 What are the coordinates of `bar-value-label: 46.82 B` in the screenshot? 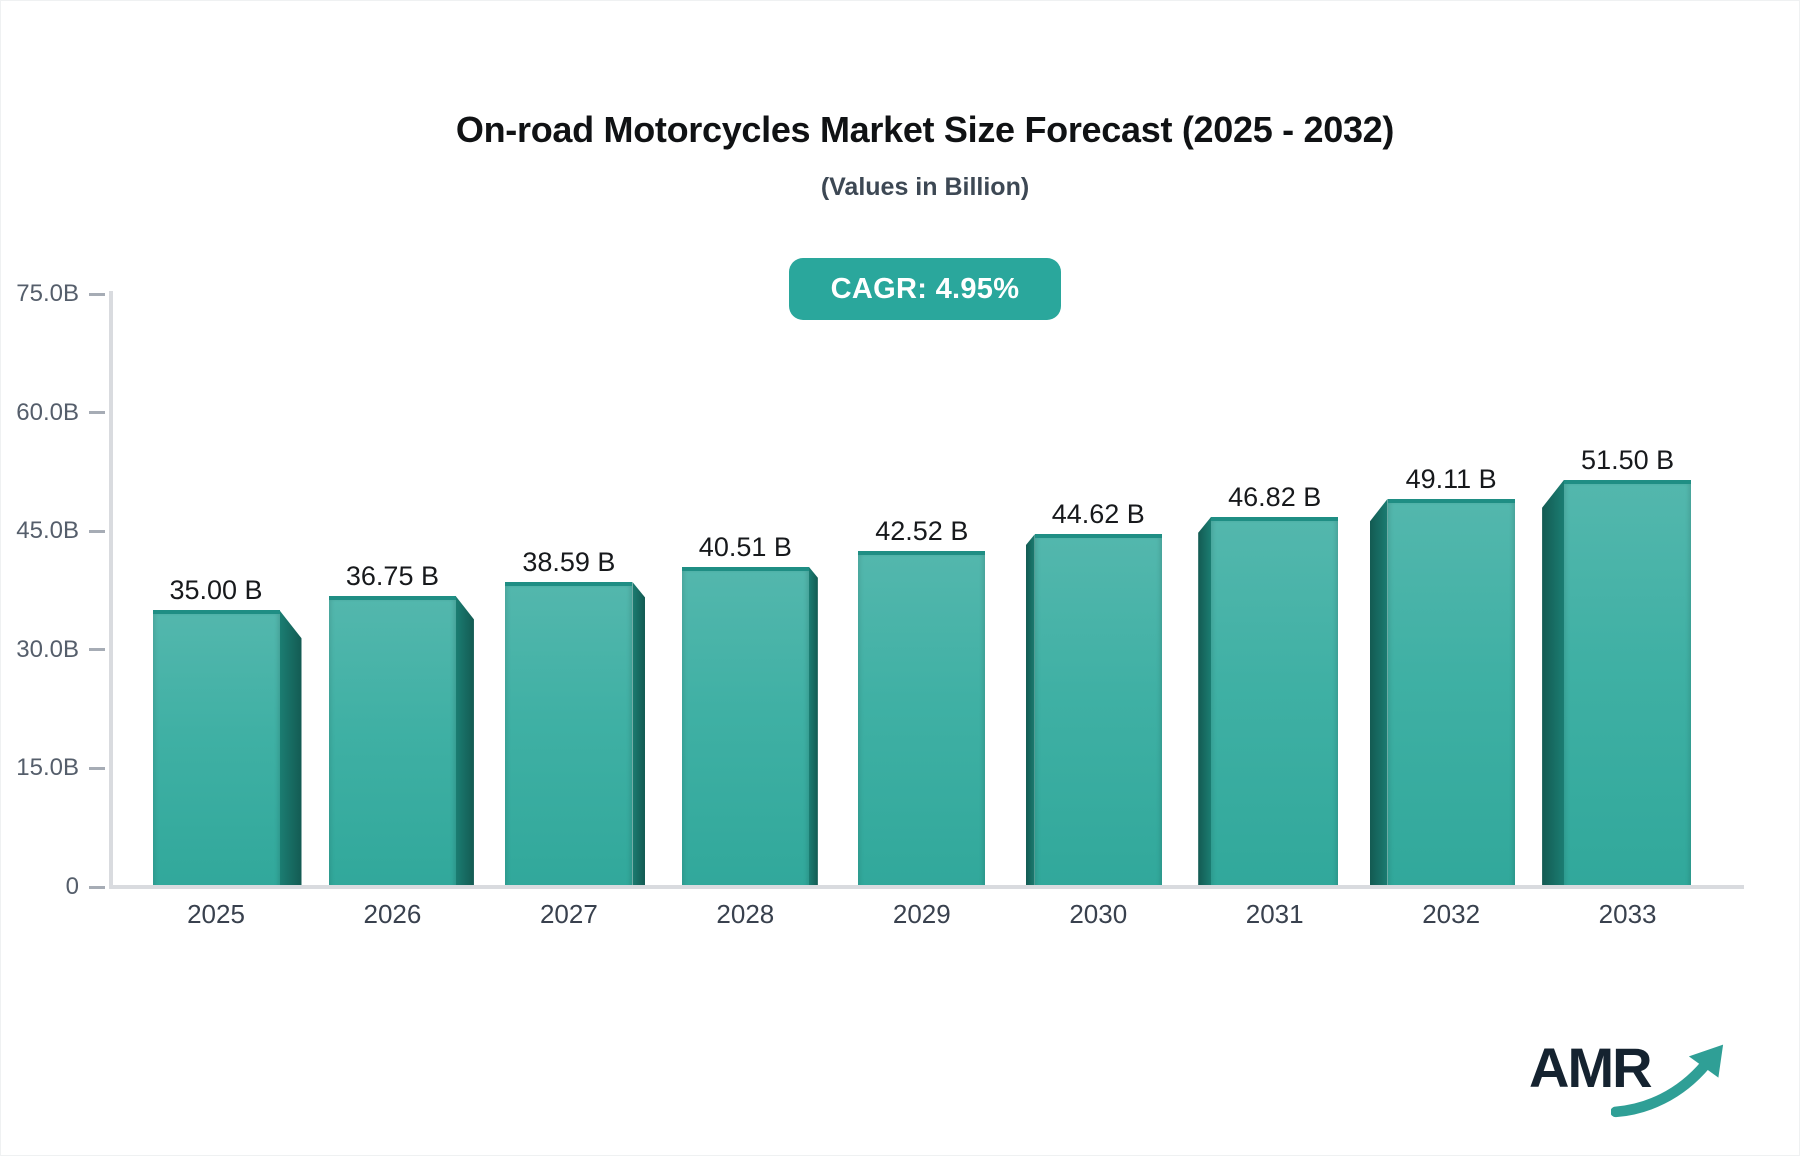 It's located at (1275, 496).